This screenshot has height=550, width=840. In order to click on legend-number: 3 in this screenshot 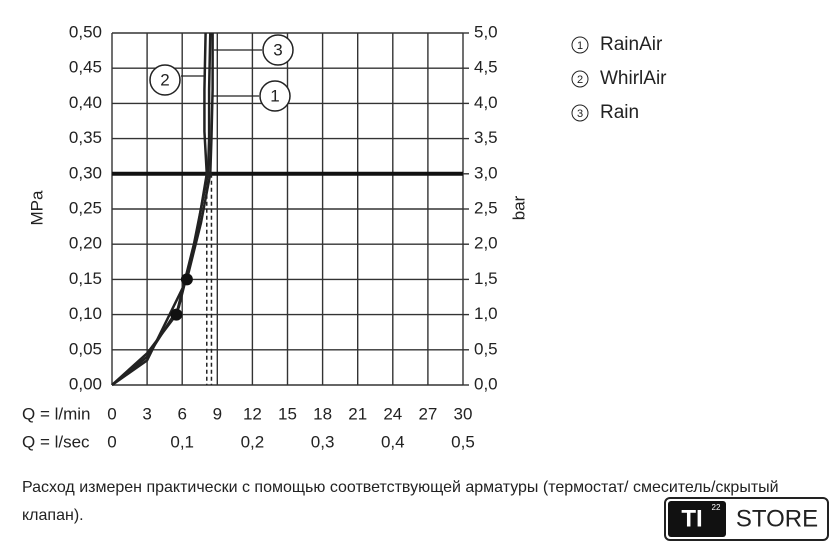, I will do `click(580, 114)`.